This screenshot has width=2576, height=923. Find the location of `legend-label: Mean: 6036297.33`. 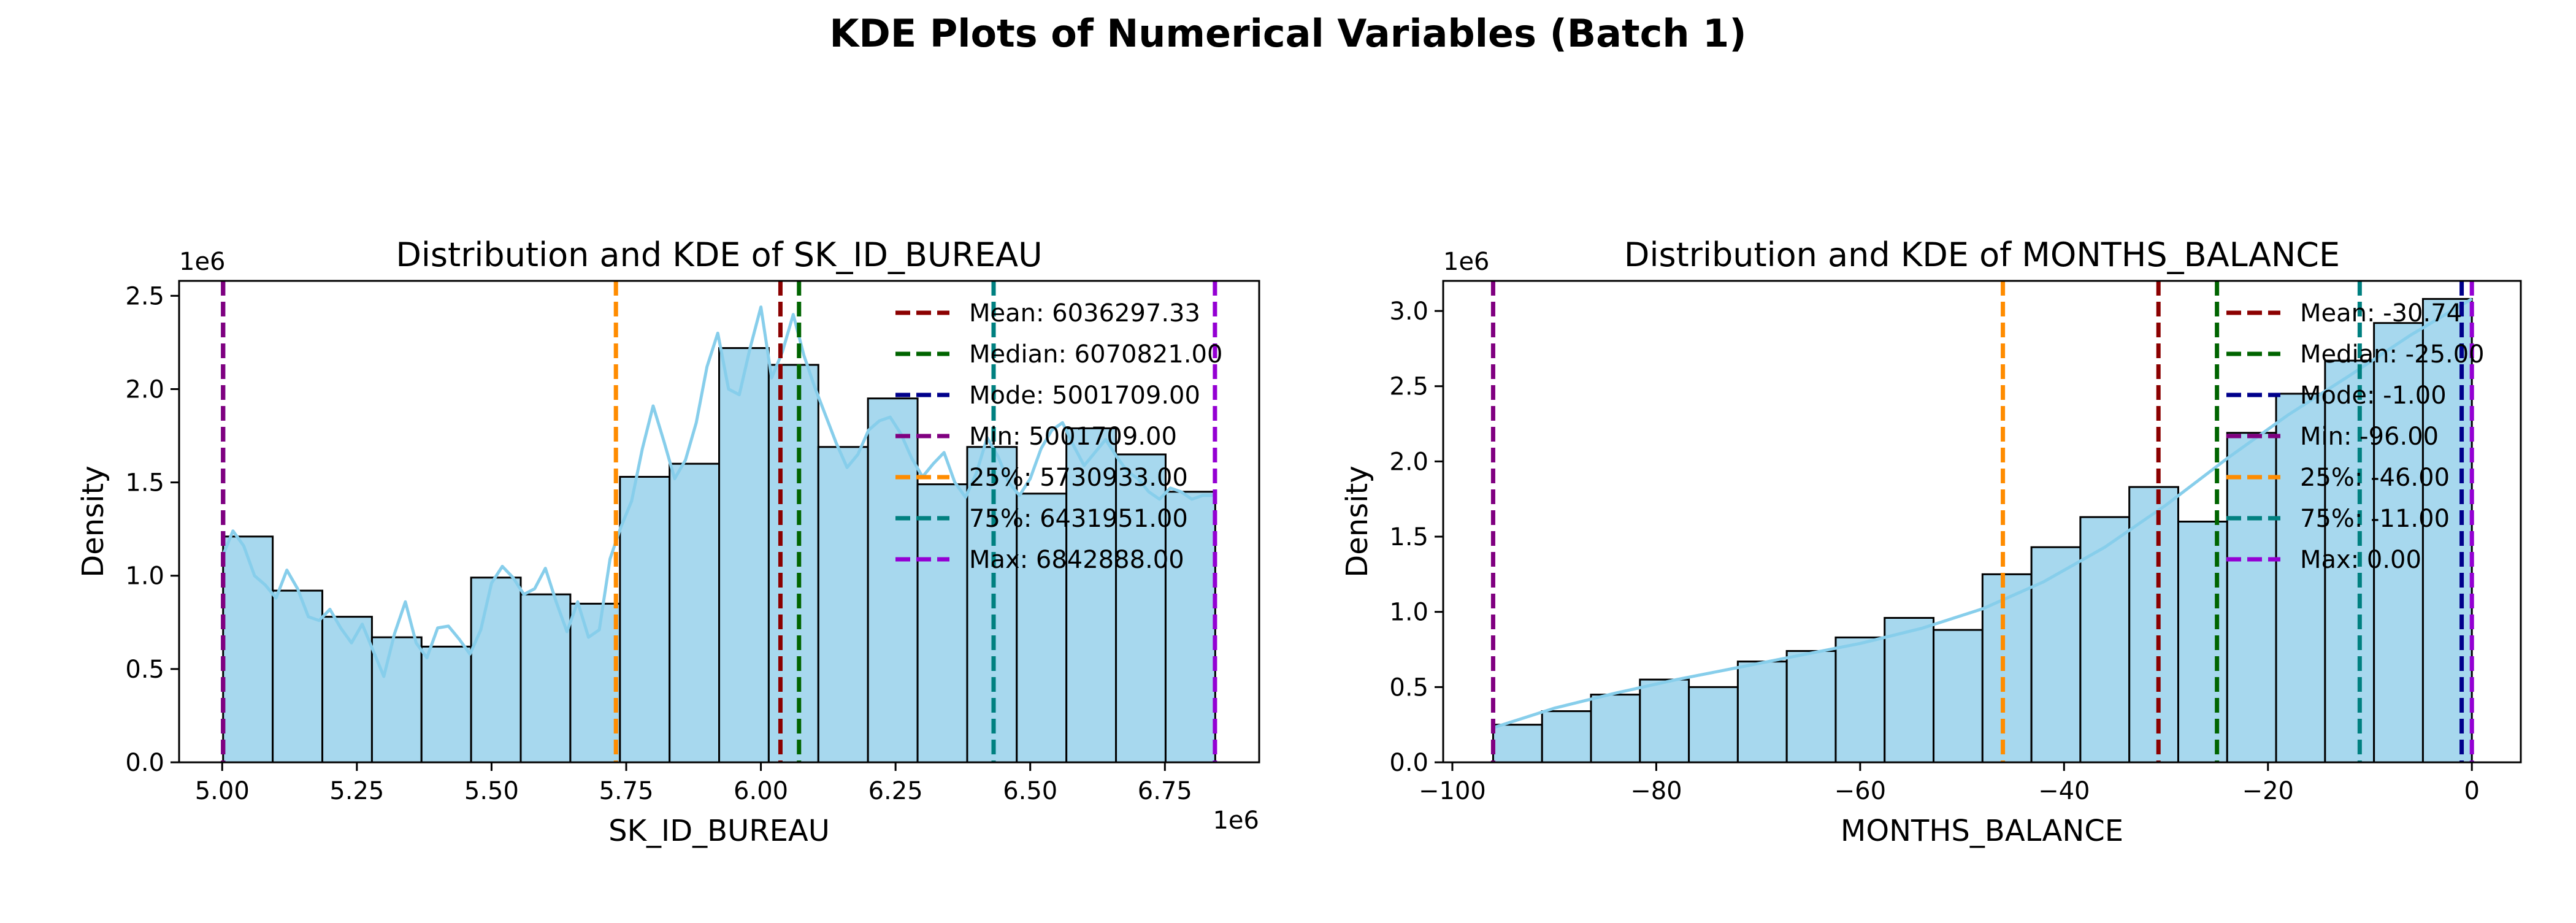

legend-label: Mean: 6036297.33 is located at coordinates (1084, 313).